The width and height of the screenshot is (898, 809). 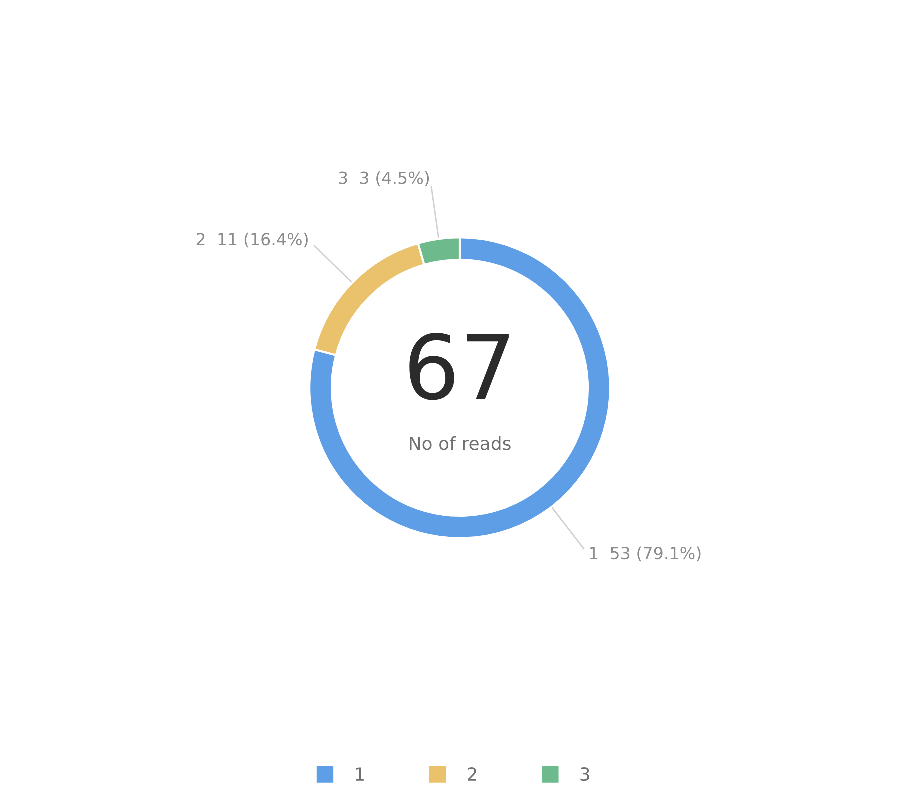 What do you see at coordinates (360, 774) in the screenshot?
I see `legend-label: 1` at bounding box center [360, 774].